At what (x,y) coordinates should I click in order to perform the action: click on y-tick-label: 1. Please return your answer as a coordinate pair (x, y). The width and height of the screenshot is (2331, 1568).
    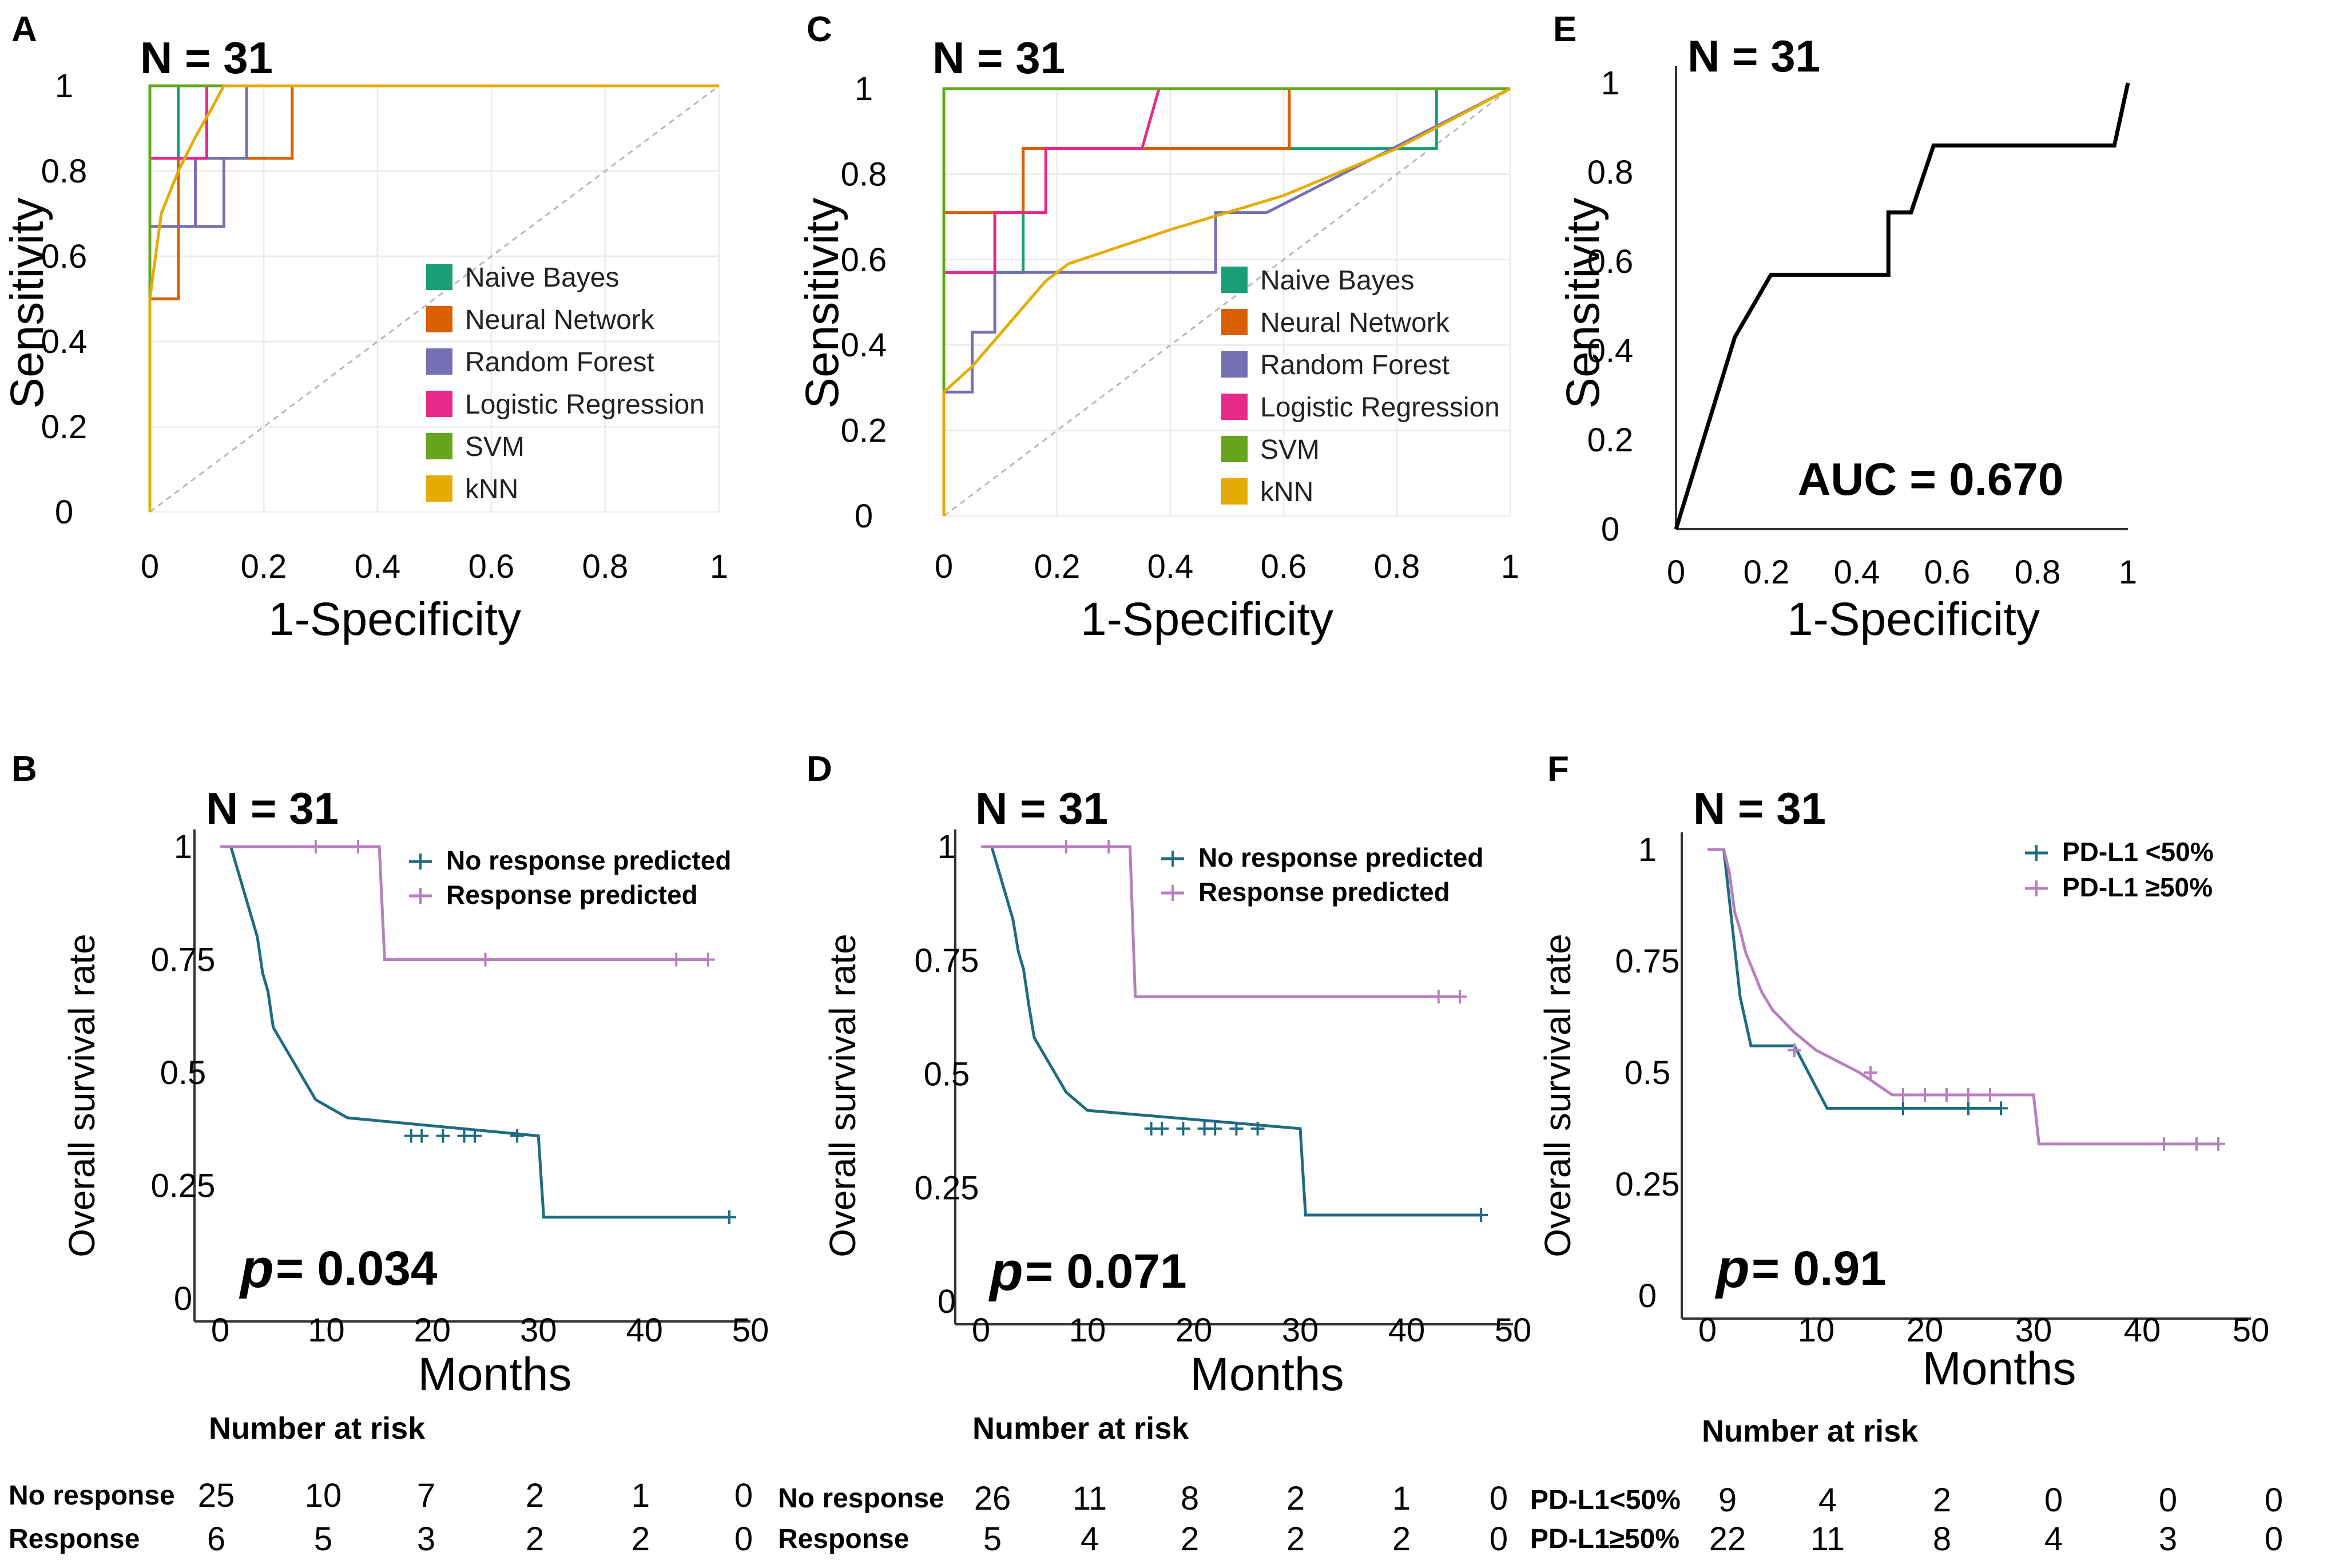
    Looking at the image, I should click on (947, 847).